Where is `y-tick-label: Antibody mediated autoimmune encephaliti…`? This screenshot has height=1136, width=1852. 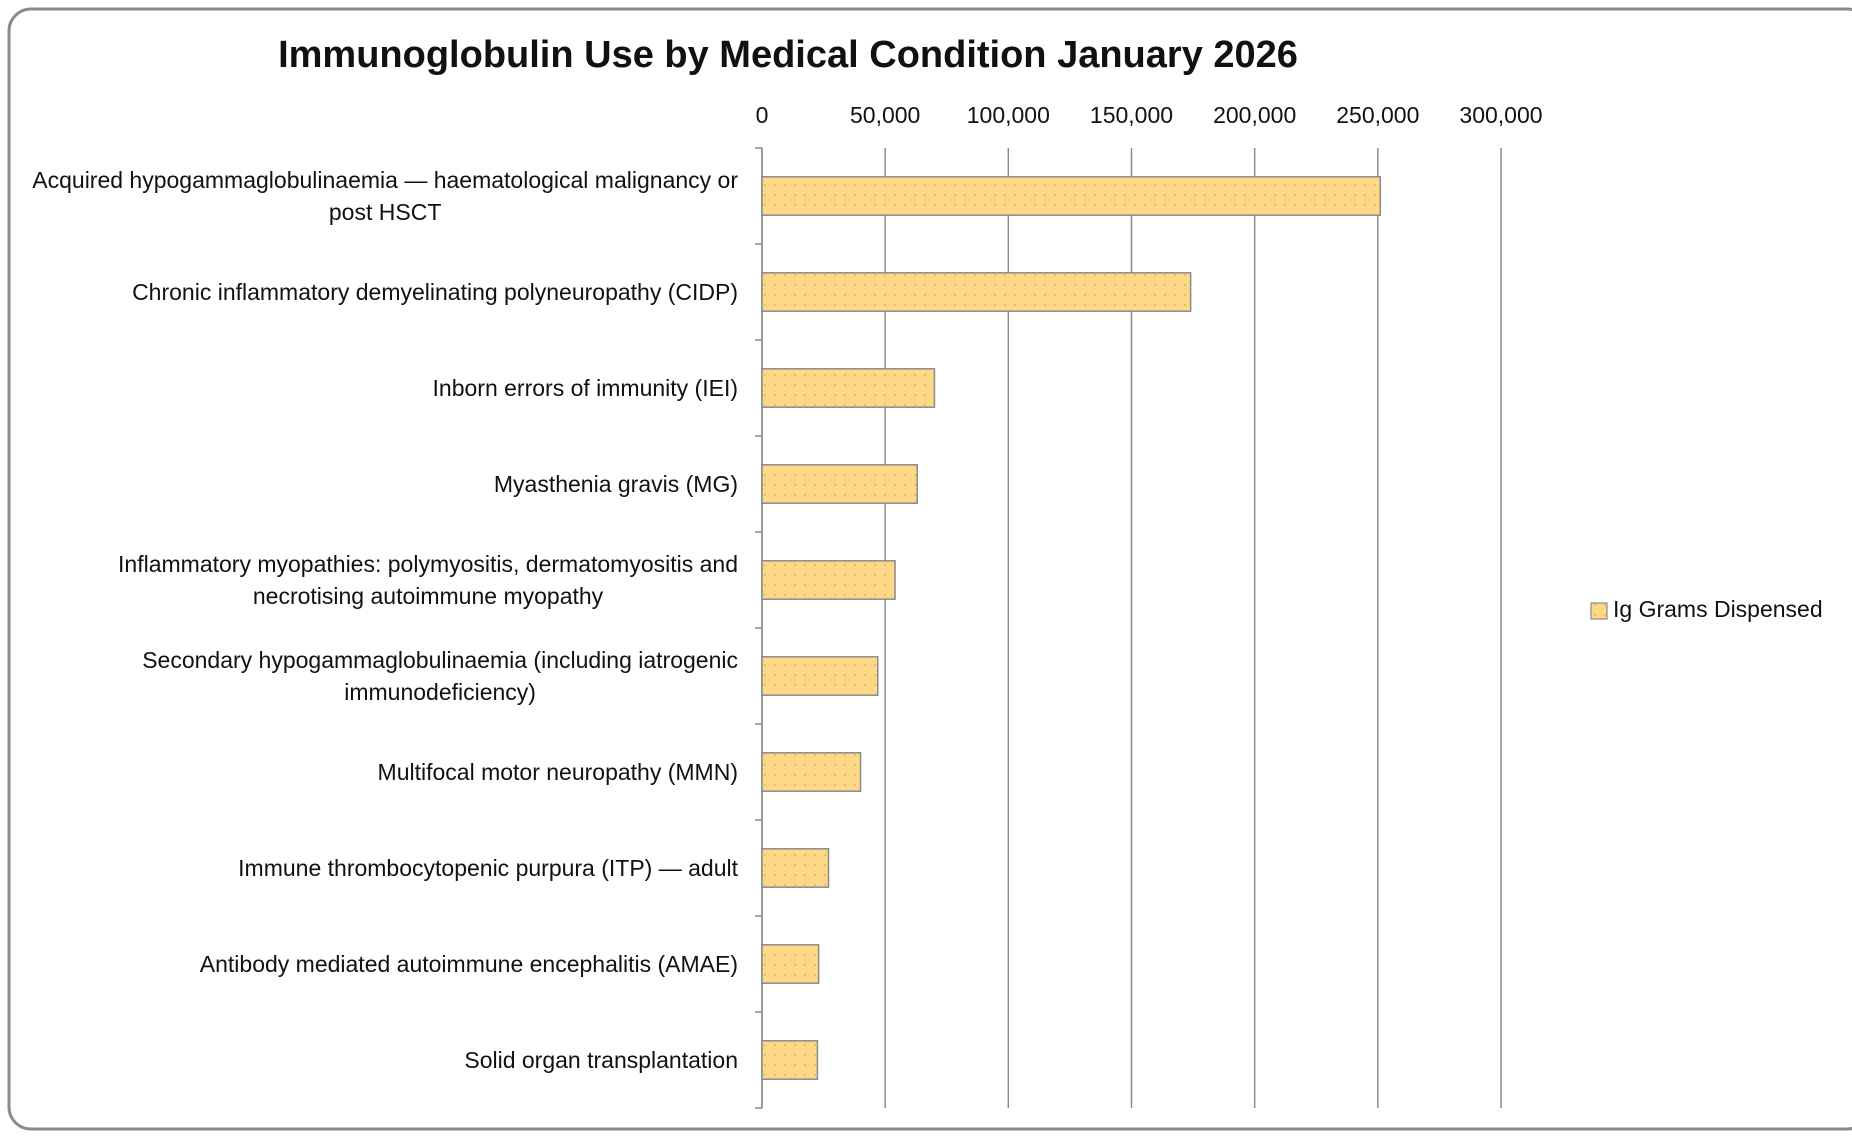 y-tick-label: Antibody mediated autoimmune encephaliti… is located at coordinates (469, 964).